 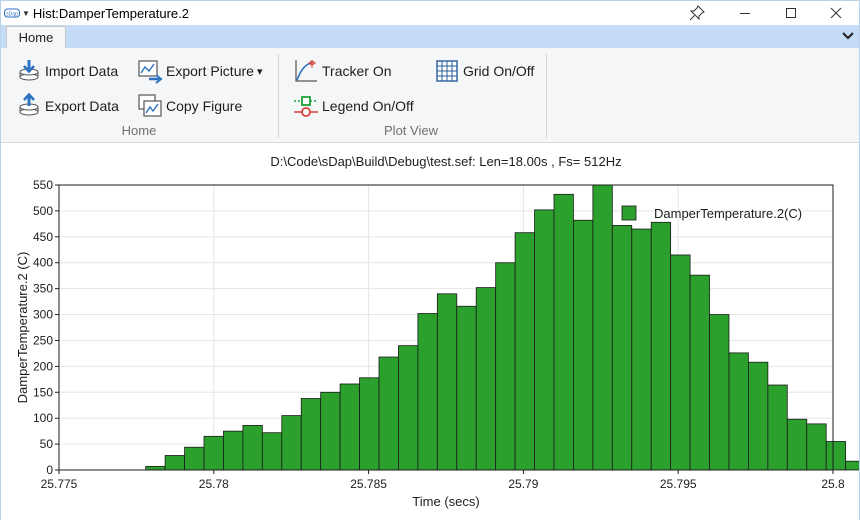 I want to click on y-tick-label: 500, so click(x=43, y=211).